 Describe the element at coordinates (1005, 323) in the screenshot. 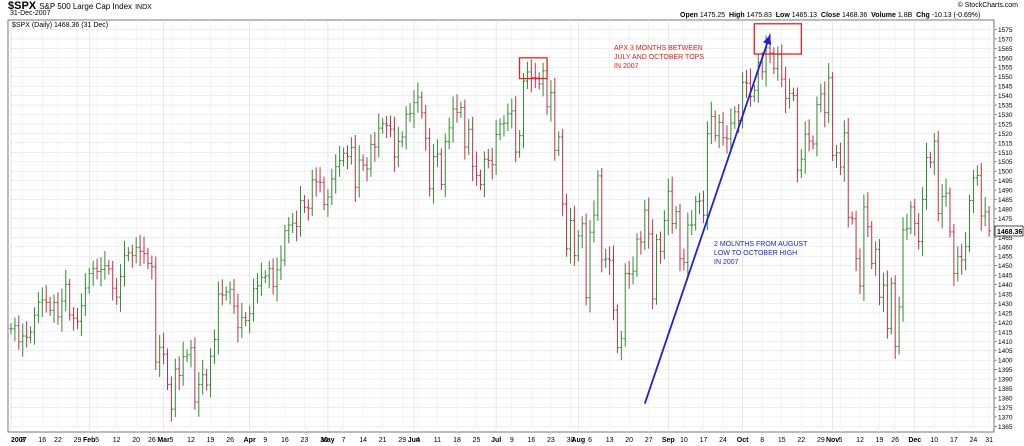

I see `y-tick-label: 1420` at that location.